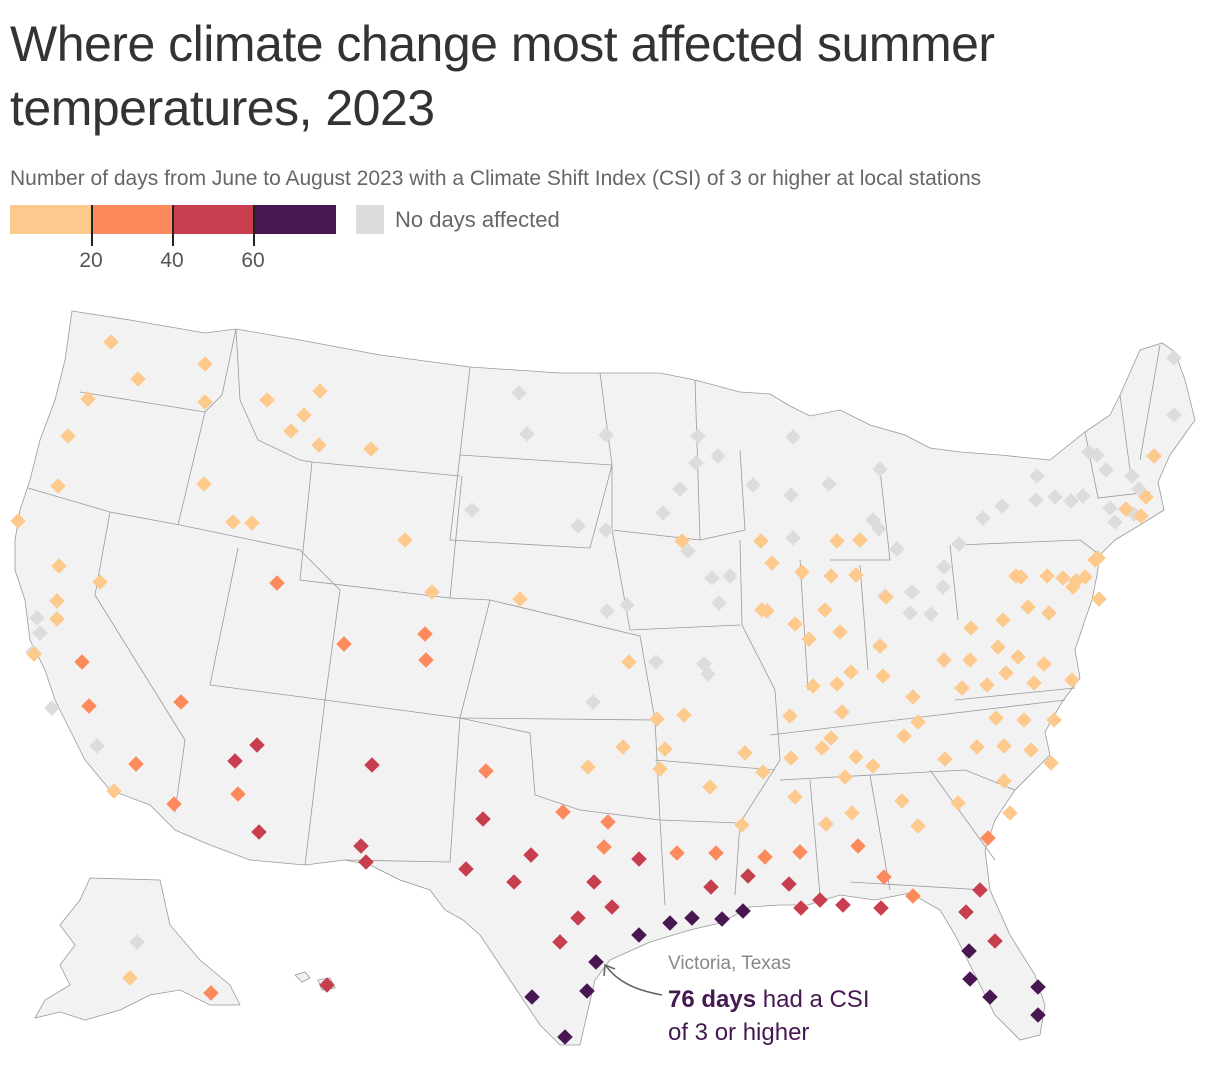 This screenshot has height=1066, width=1220. I want to click on border-wy, so click(381, 530).